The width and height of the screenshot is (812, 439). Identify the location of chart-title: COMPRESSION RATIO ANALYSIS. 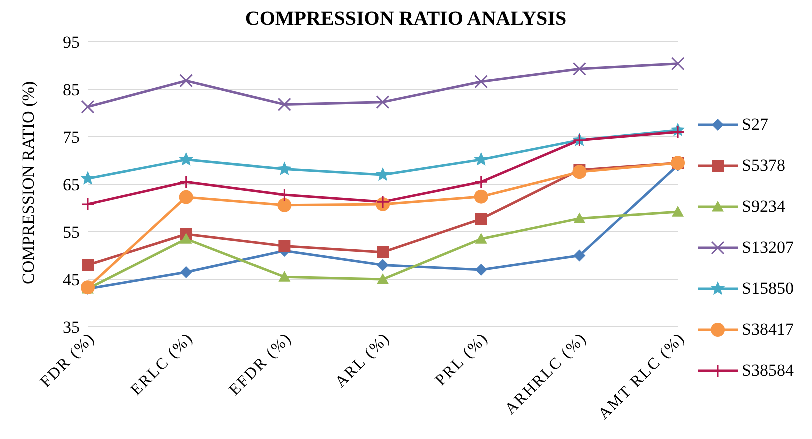
(406, 20).